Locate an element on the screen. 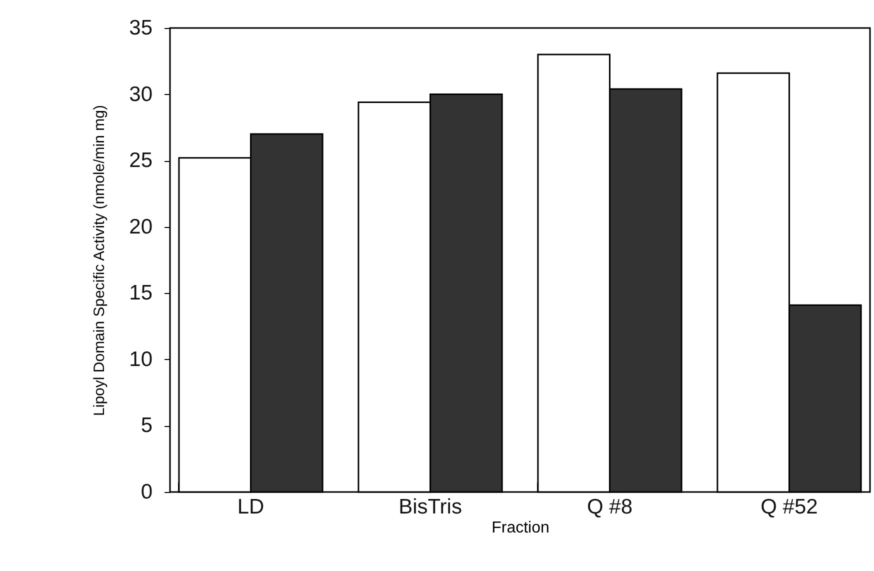 Image resolution: width=874 pixels, height=571 pixels. x-axis-title: Fraction is located at coordinates (521, 528).